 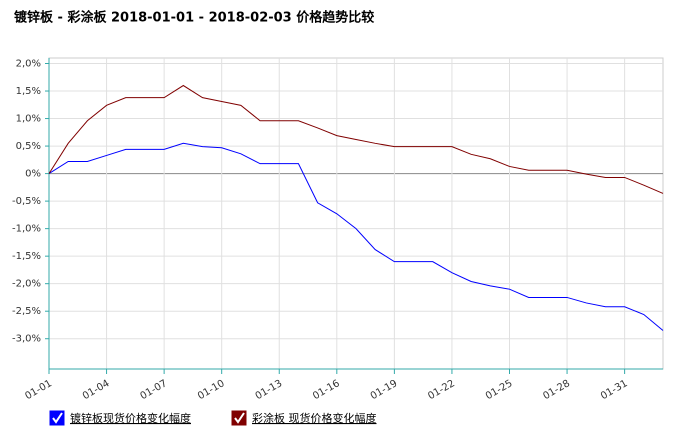 What do you see at coordinates (26, 229) in the screenshot?
I see `y-tick-label: -1,0%` at bounding box center [26, 229].